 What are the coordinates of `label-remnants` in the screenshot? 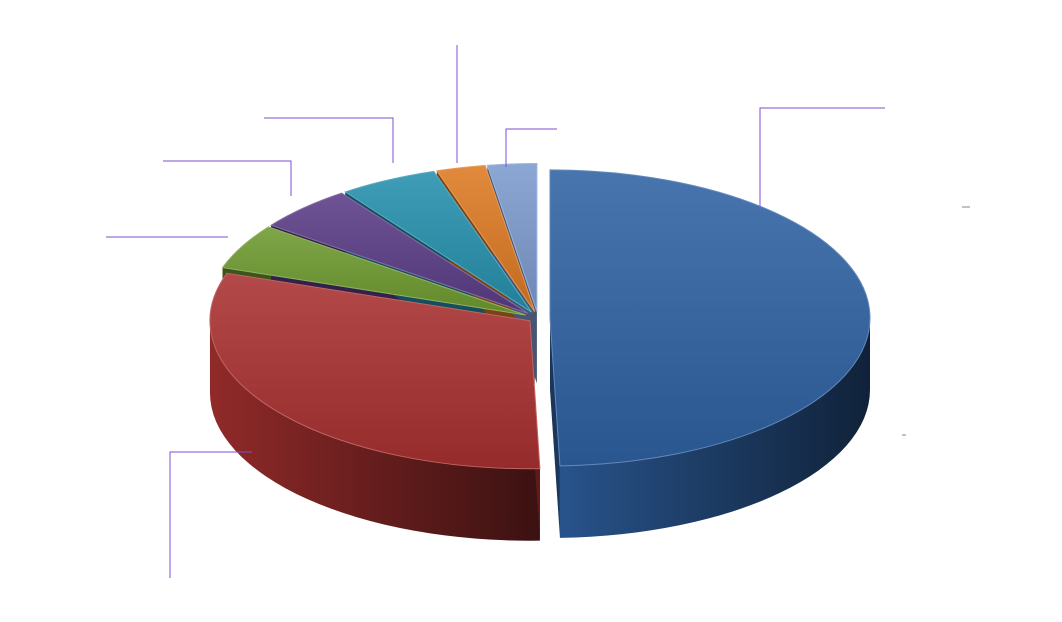 It's located at (936, 321).